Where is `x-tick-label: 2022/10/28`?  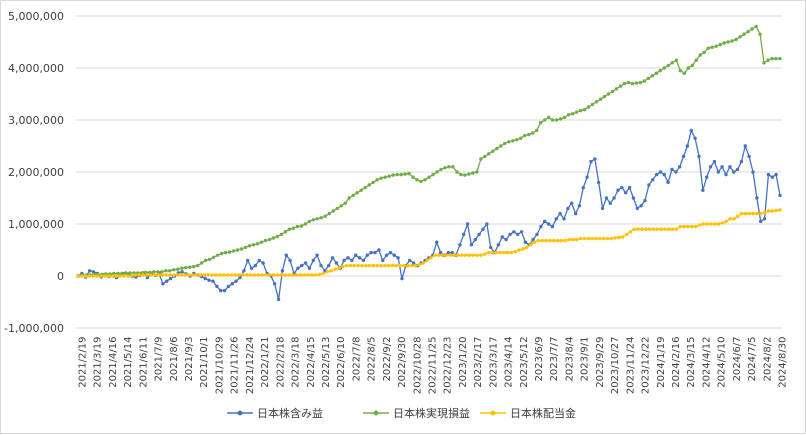
x-tick-label: 2022/10/28 is located at coordinates (417, 366).